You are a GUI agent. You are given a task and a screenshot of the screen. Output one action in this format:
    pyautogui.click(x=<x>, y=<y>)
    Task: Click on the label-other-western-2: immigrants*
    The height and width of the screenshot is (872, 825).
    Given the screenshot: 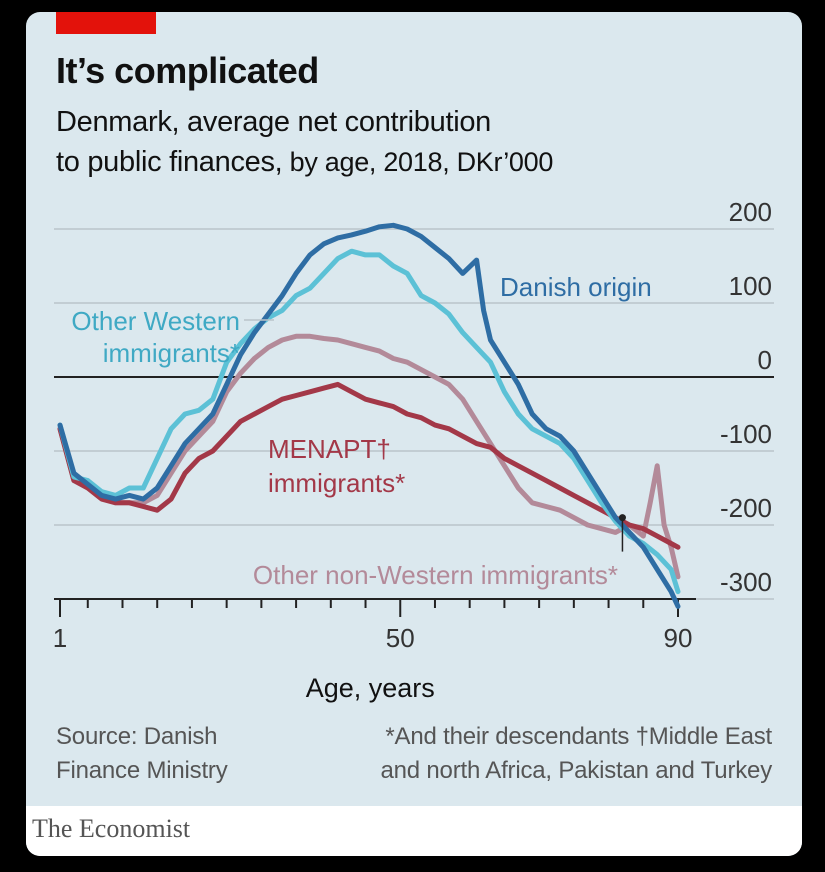 What is the action you would take?
    pyautogui.click(x=171, y=353)
    